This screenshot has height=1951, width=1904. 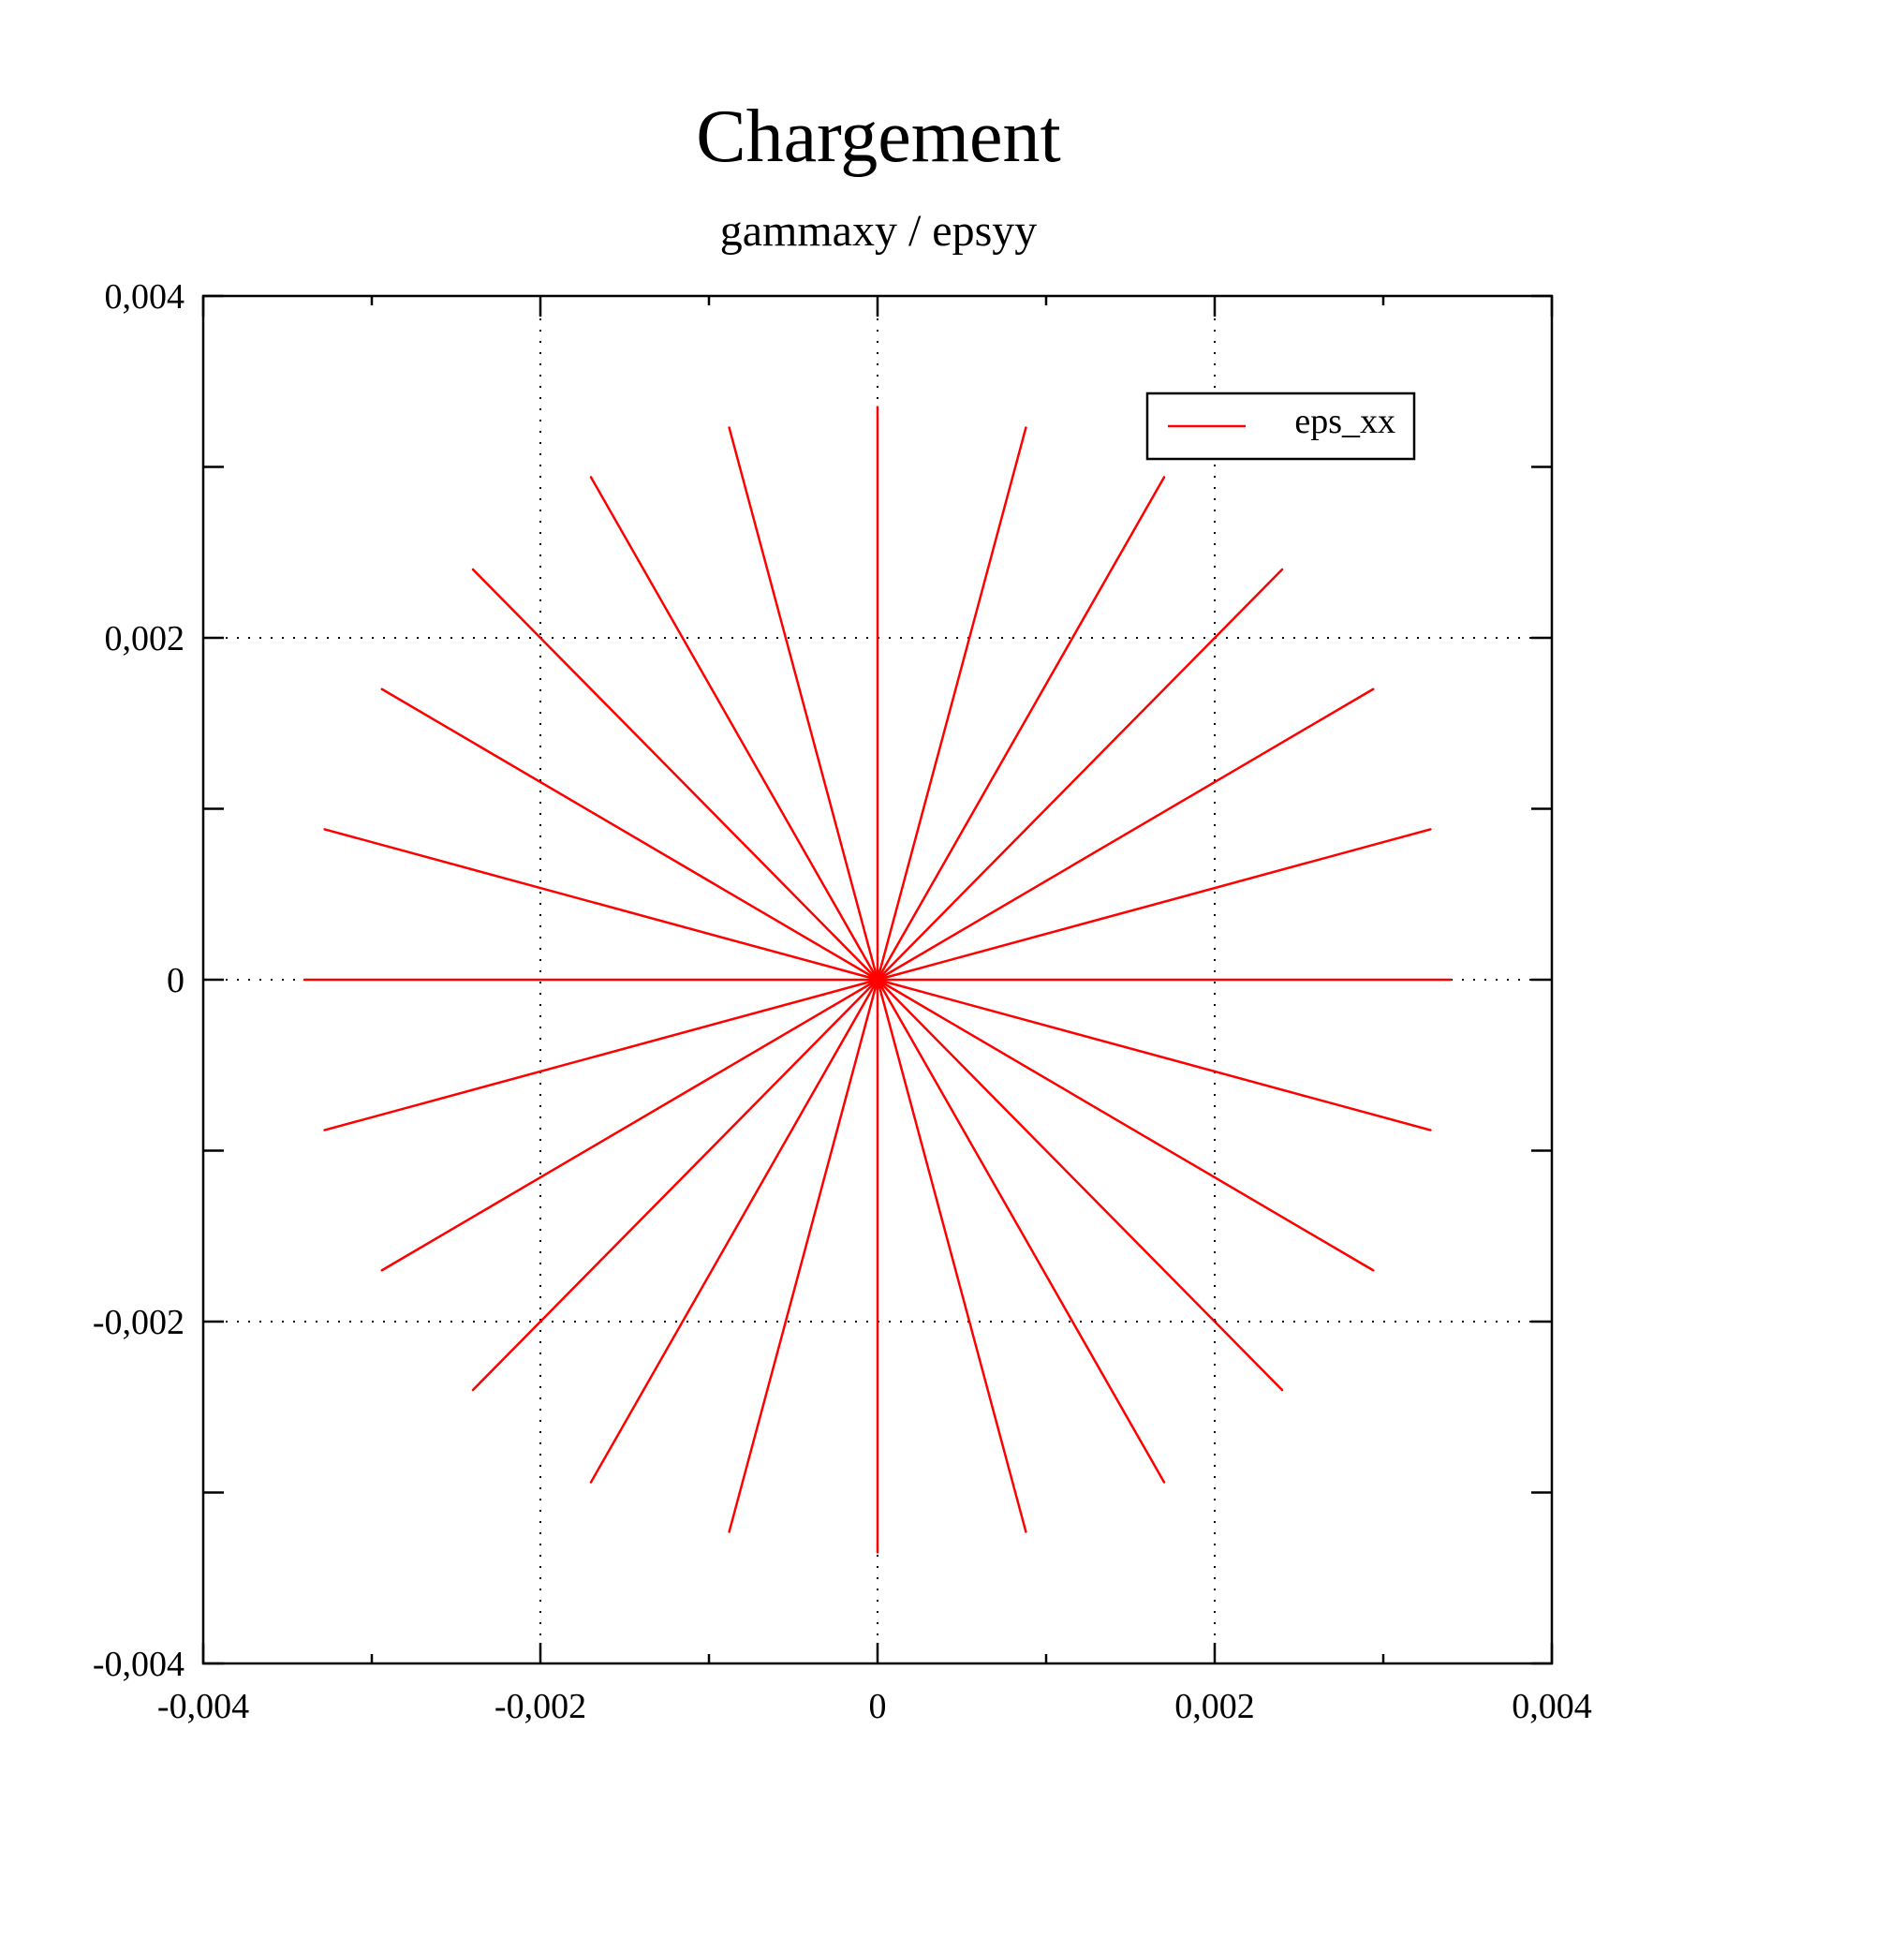 What do you see at coordinates (1214, 1706) in the screenshot?
I see `x-tick-label: 0,002` at bounding box center [1214, 1706].